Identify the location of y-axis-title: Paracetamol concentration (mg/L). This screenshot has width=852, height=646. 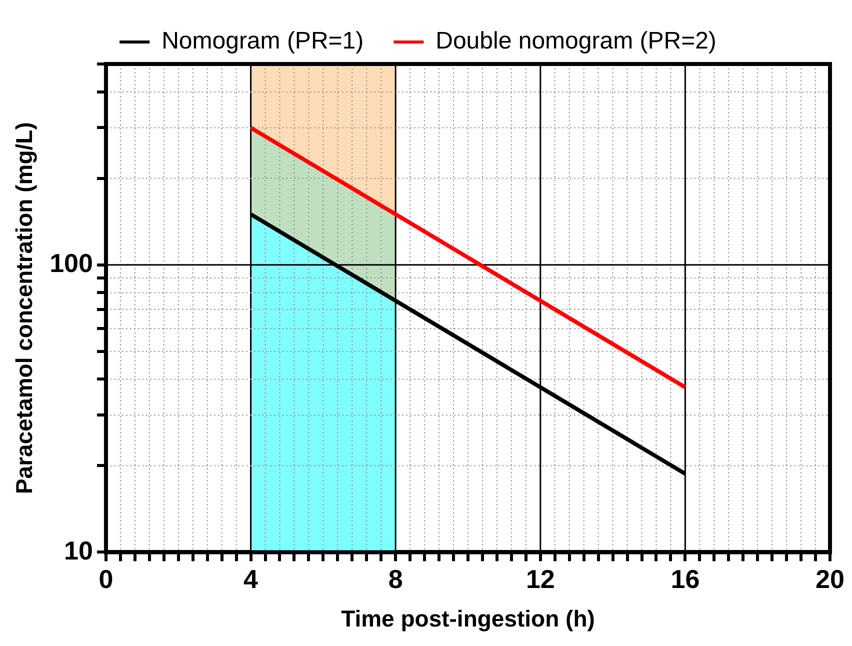
(24, 308).